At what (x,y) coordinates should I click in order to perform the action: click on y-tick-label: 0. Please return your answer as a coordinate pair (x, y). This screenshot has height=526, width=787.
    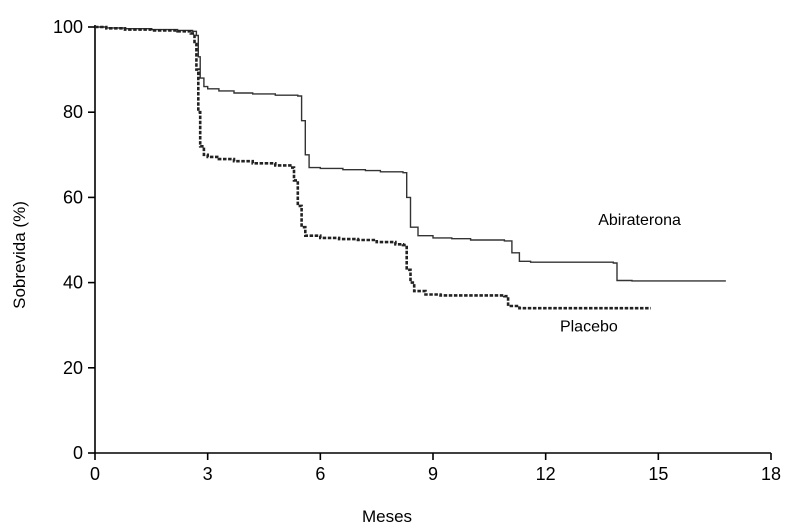
    Looking at the image, I should click on (78, 453).